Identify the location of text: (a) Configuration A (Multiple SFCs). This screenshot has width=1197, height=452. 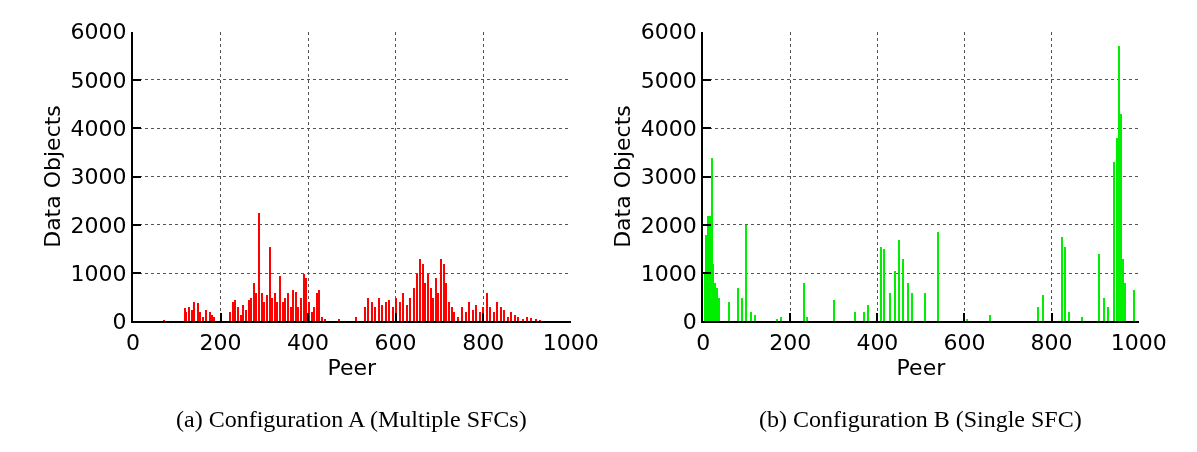
(351, 419).